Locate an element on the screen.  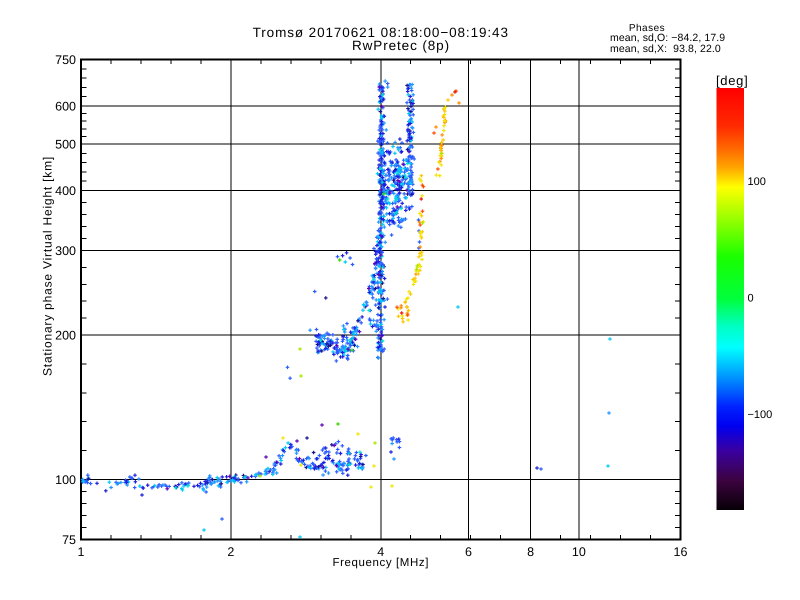
svg-text: 4 is located at coordinates (380, 552).